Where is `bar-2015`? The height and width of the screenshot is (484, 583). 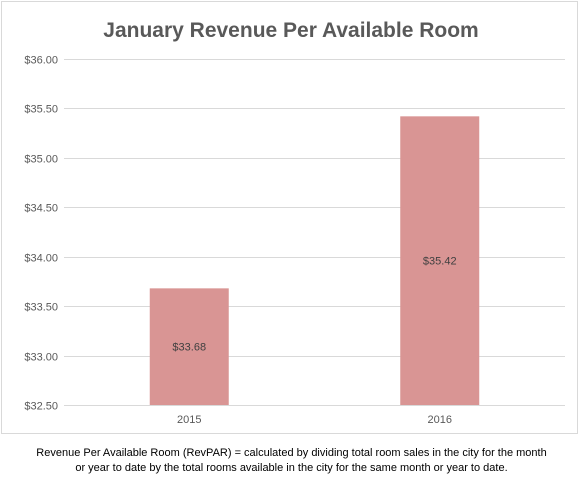
bar-2015 is located at coordinates (189, 346).